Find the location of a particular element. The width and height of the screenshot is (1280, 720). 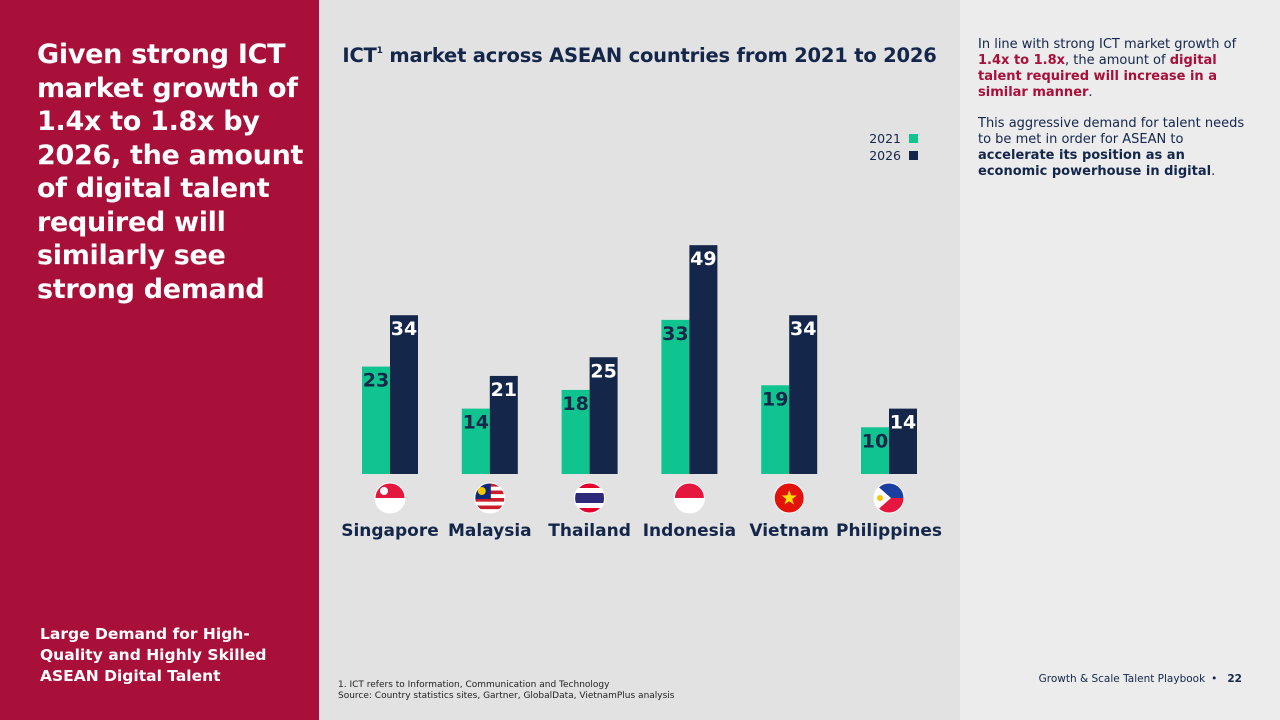

data-label-philippines-2026: 14 is located at coordinates (903, 423).